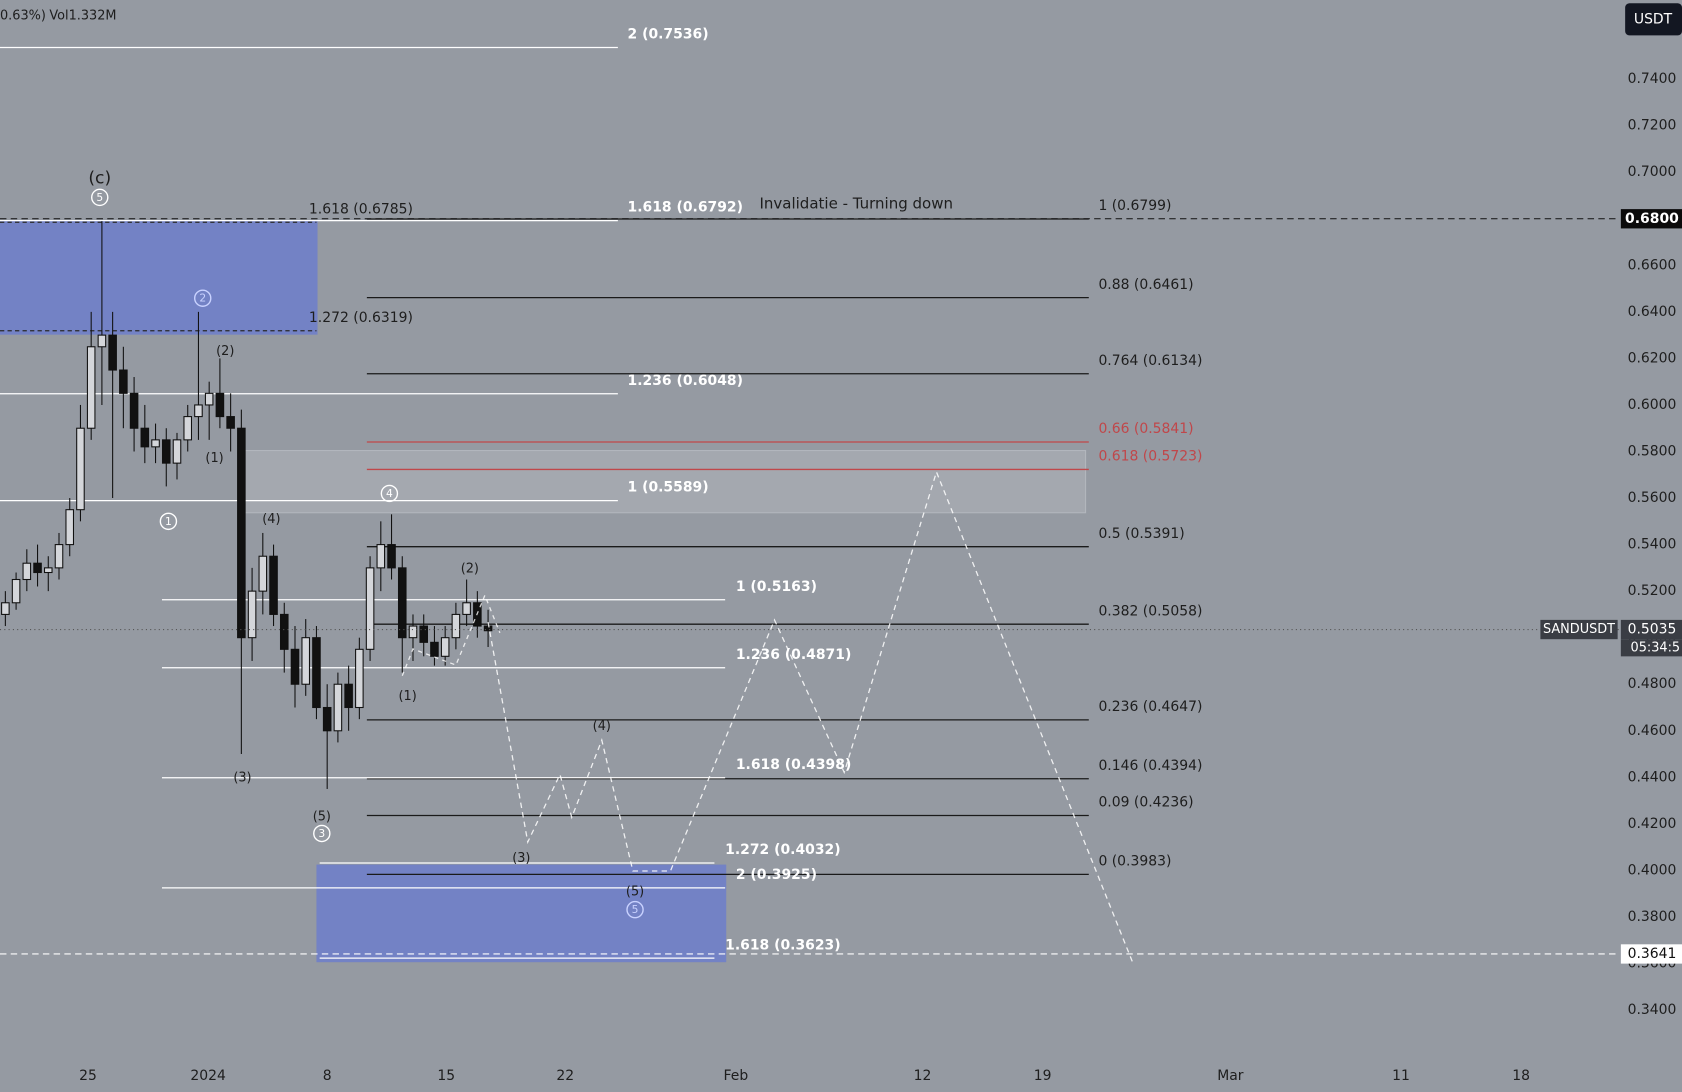  Describe the element at coordinates (736, 1076) in the screenshot. I see `x-tick-label: Feb` at that location.